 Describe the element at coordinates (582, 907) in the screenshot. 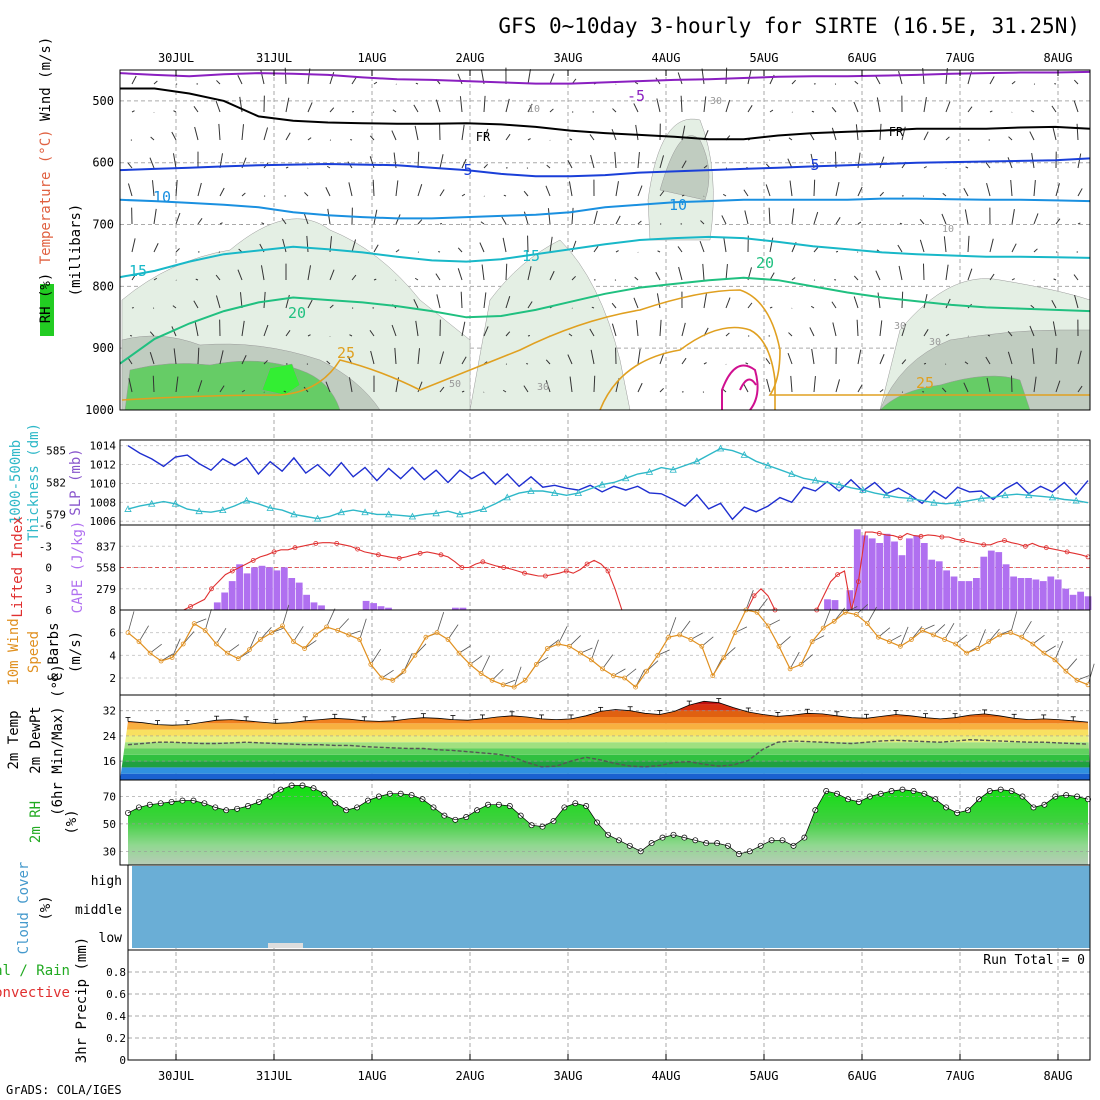

I see `cloud-cover-panel: high middle low` at that location.